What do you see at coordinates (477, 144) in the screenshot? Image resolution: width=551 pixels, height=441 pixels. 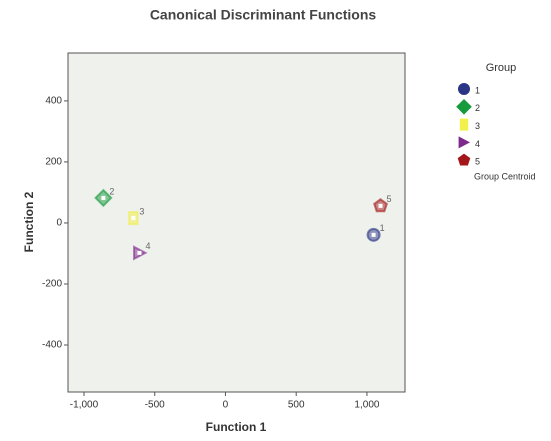 I see `legend-label: 4` at bounding box center [477, 144].